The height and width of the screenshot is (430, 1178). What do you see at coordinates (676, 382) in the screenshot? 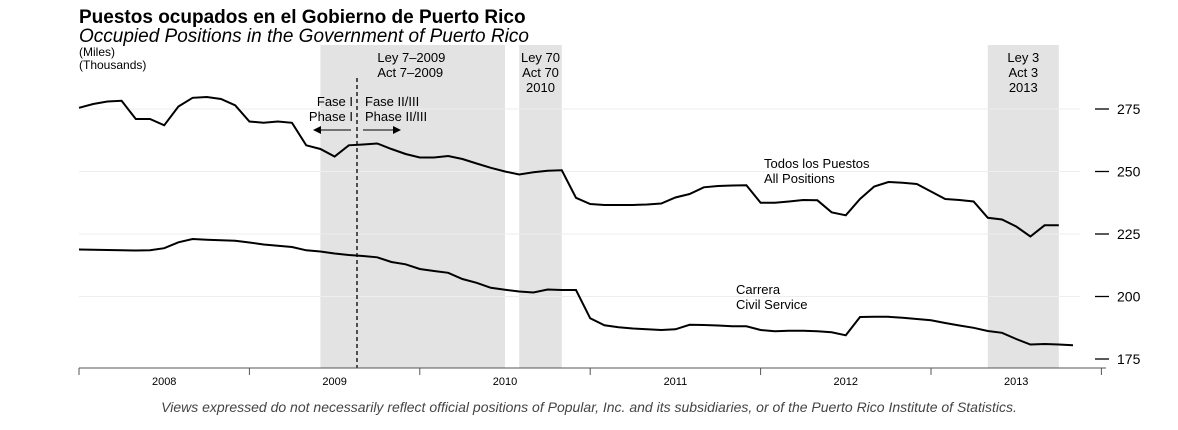
I see `x-tick-label: 2011` at bounding box center [676, 382].